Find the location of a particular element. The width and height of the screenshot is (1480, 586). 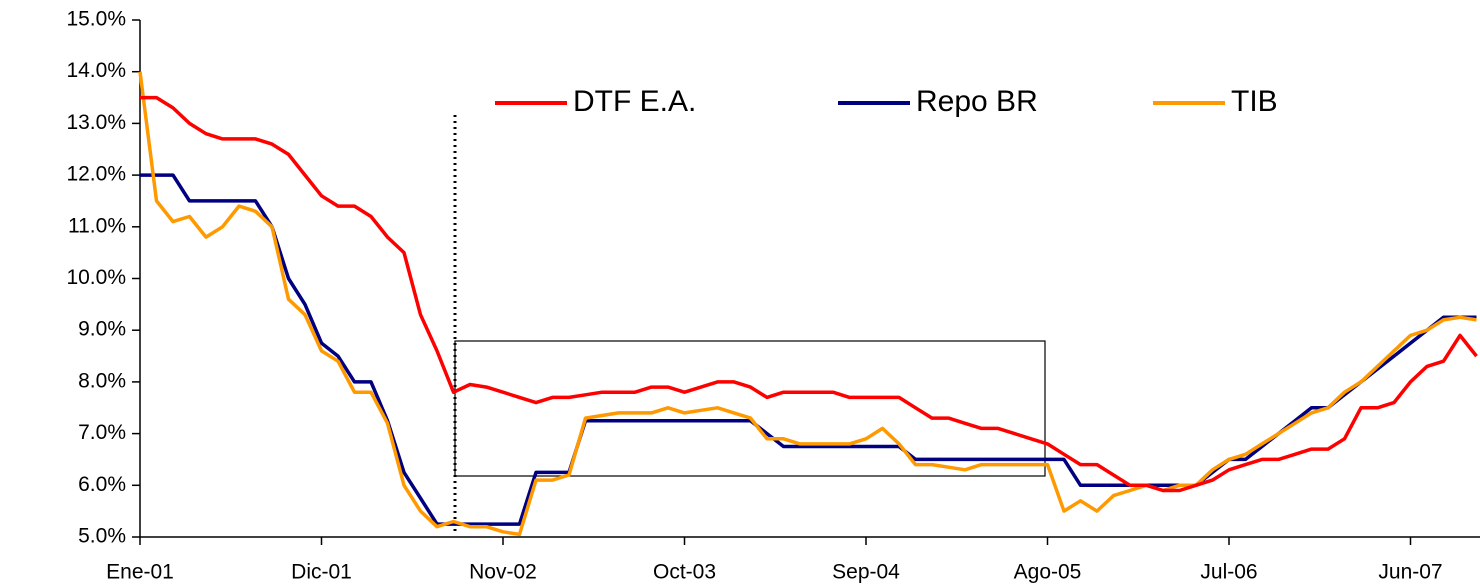

x-tick-label: Dic-01 is located at coordinates (321, 572).